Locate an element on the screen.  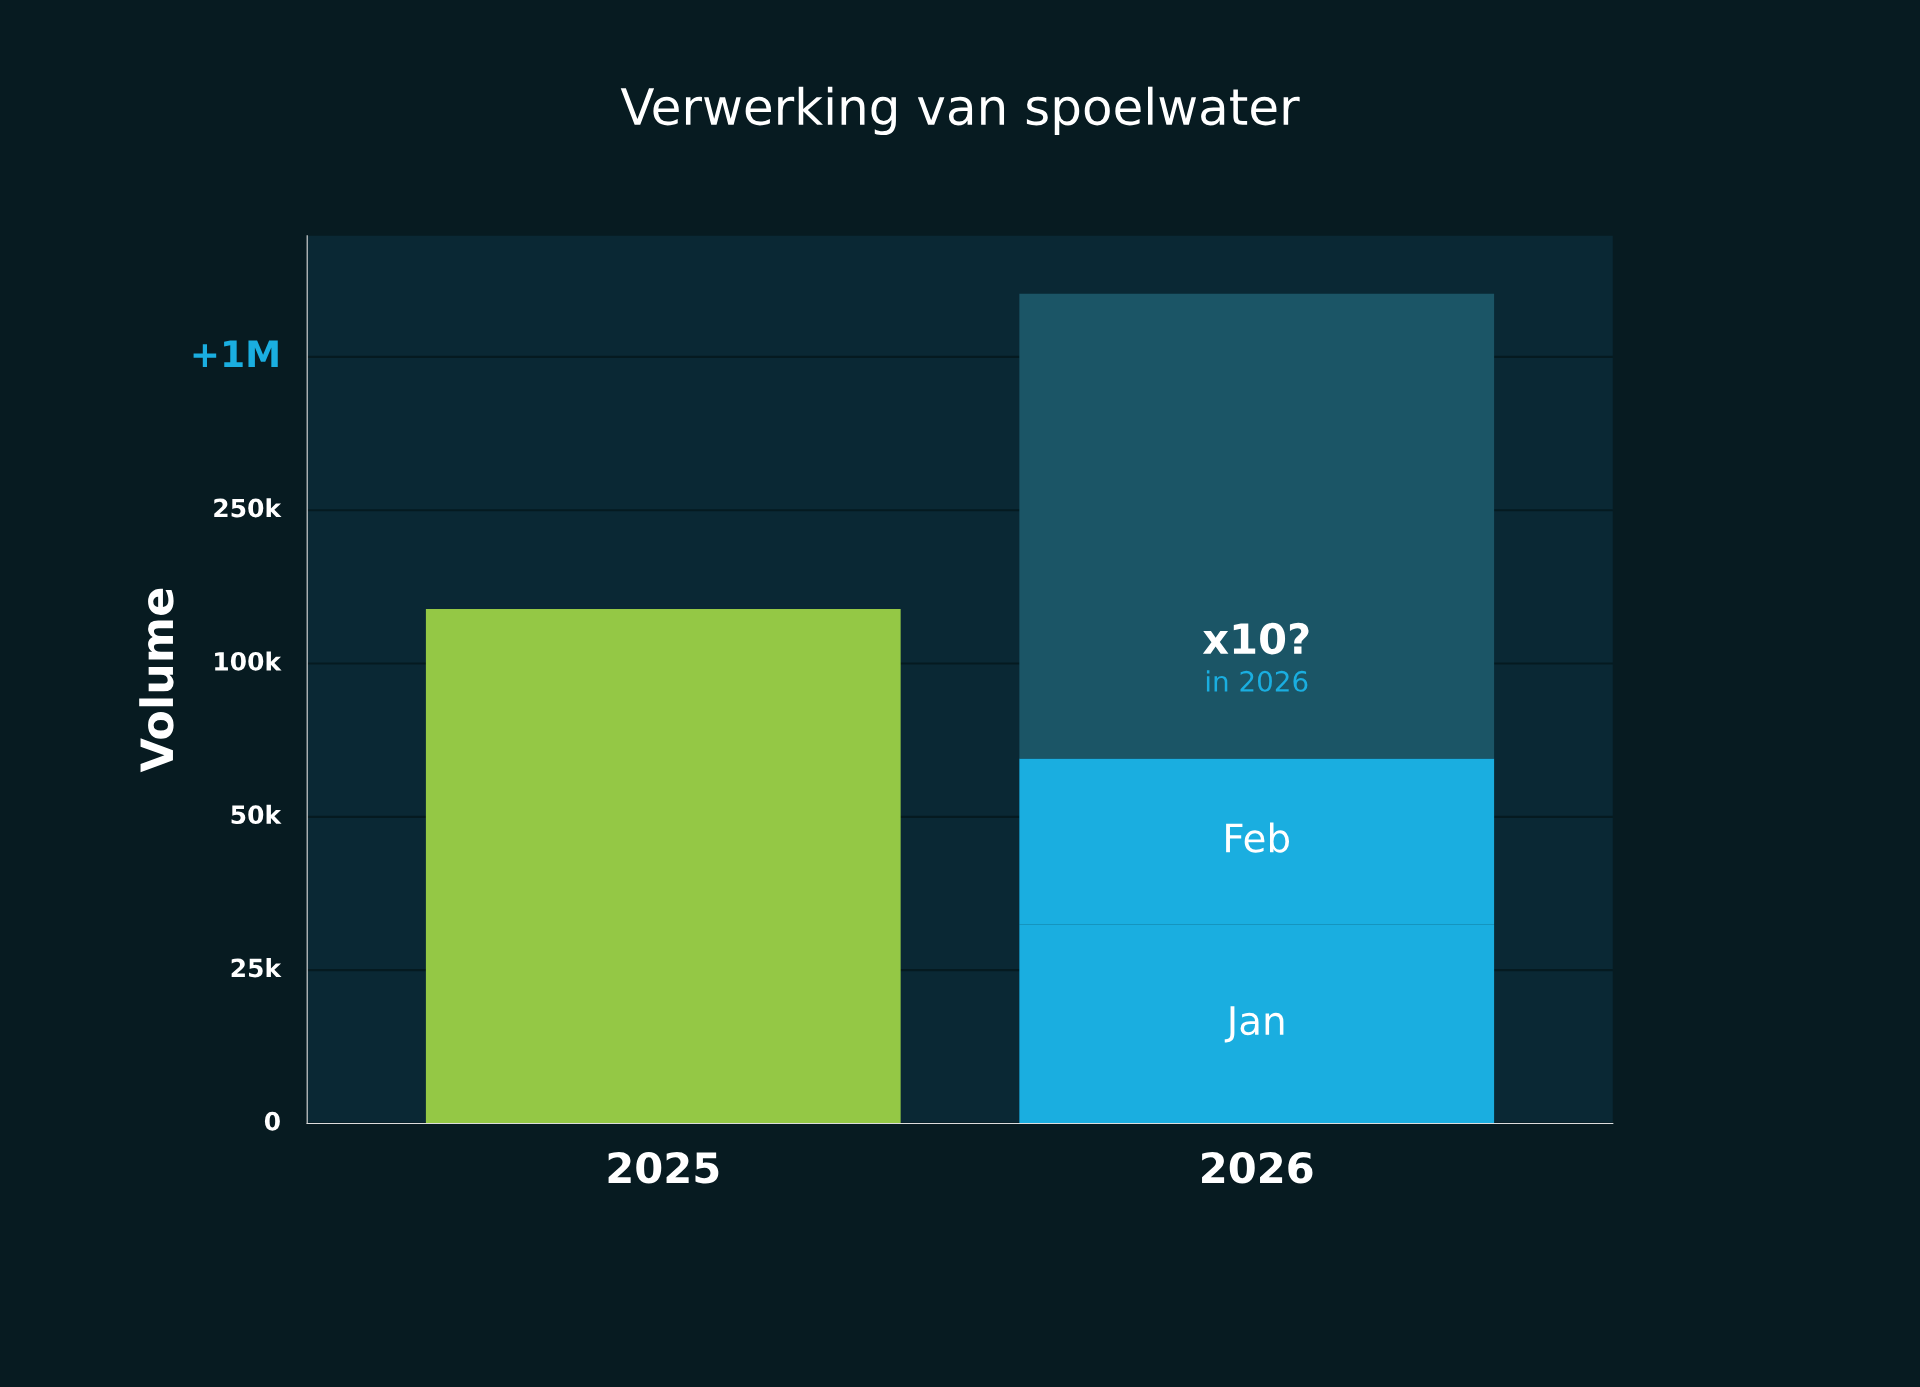
text: +1M is located at coordinates (235, 353).